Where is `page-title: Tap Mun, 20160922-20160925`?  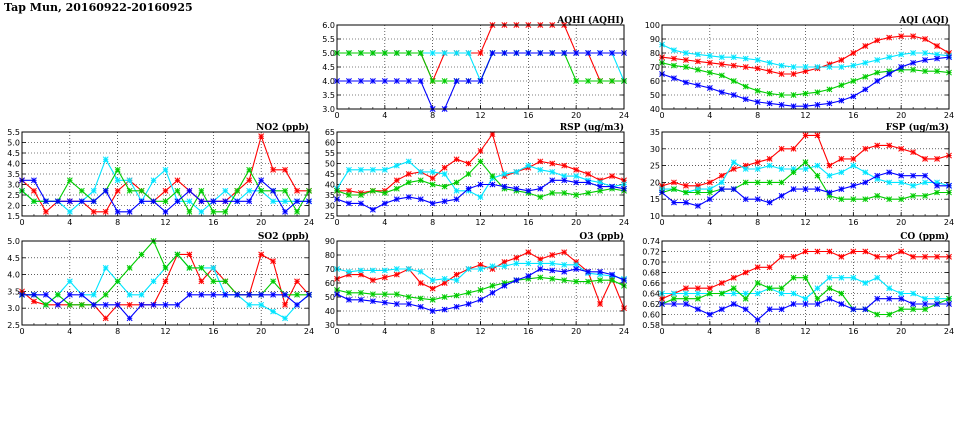
page-title: Tap Mun, 20160922-20160925 is located at coordinates (98, 7).